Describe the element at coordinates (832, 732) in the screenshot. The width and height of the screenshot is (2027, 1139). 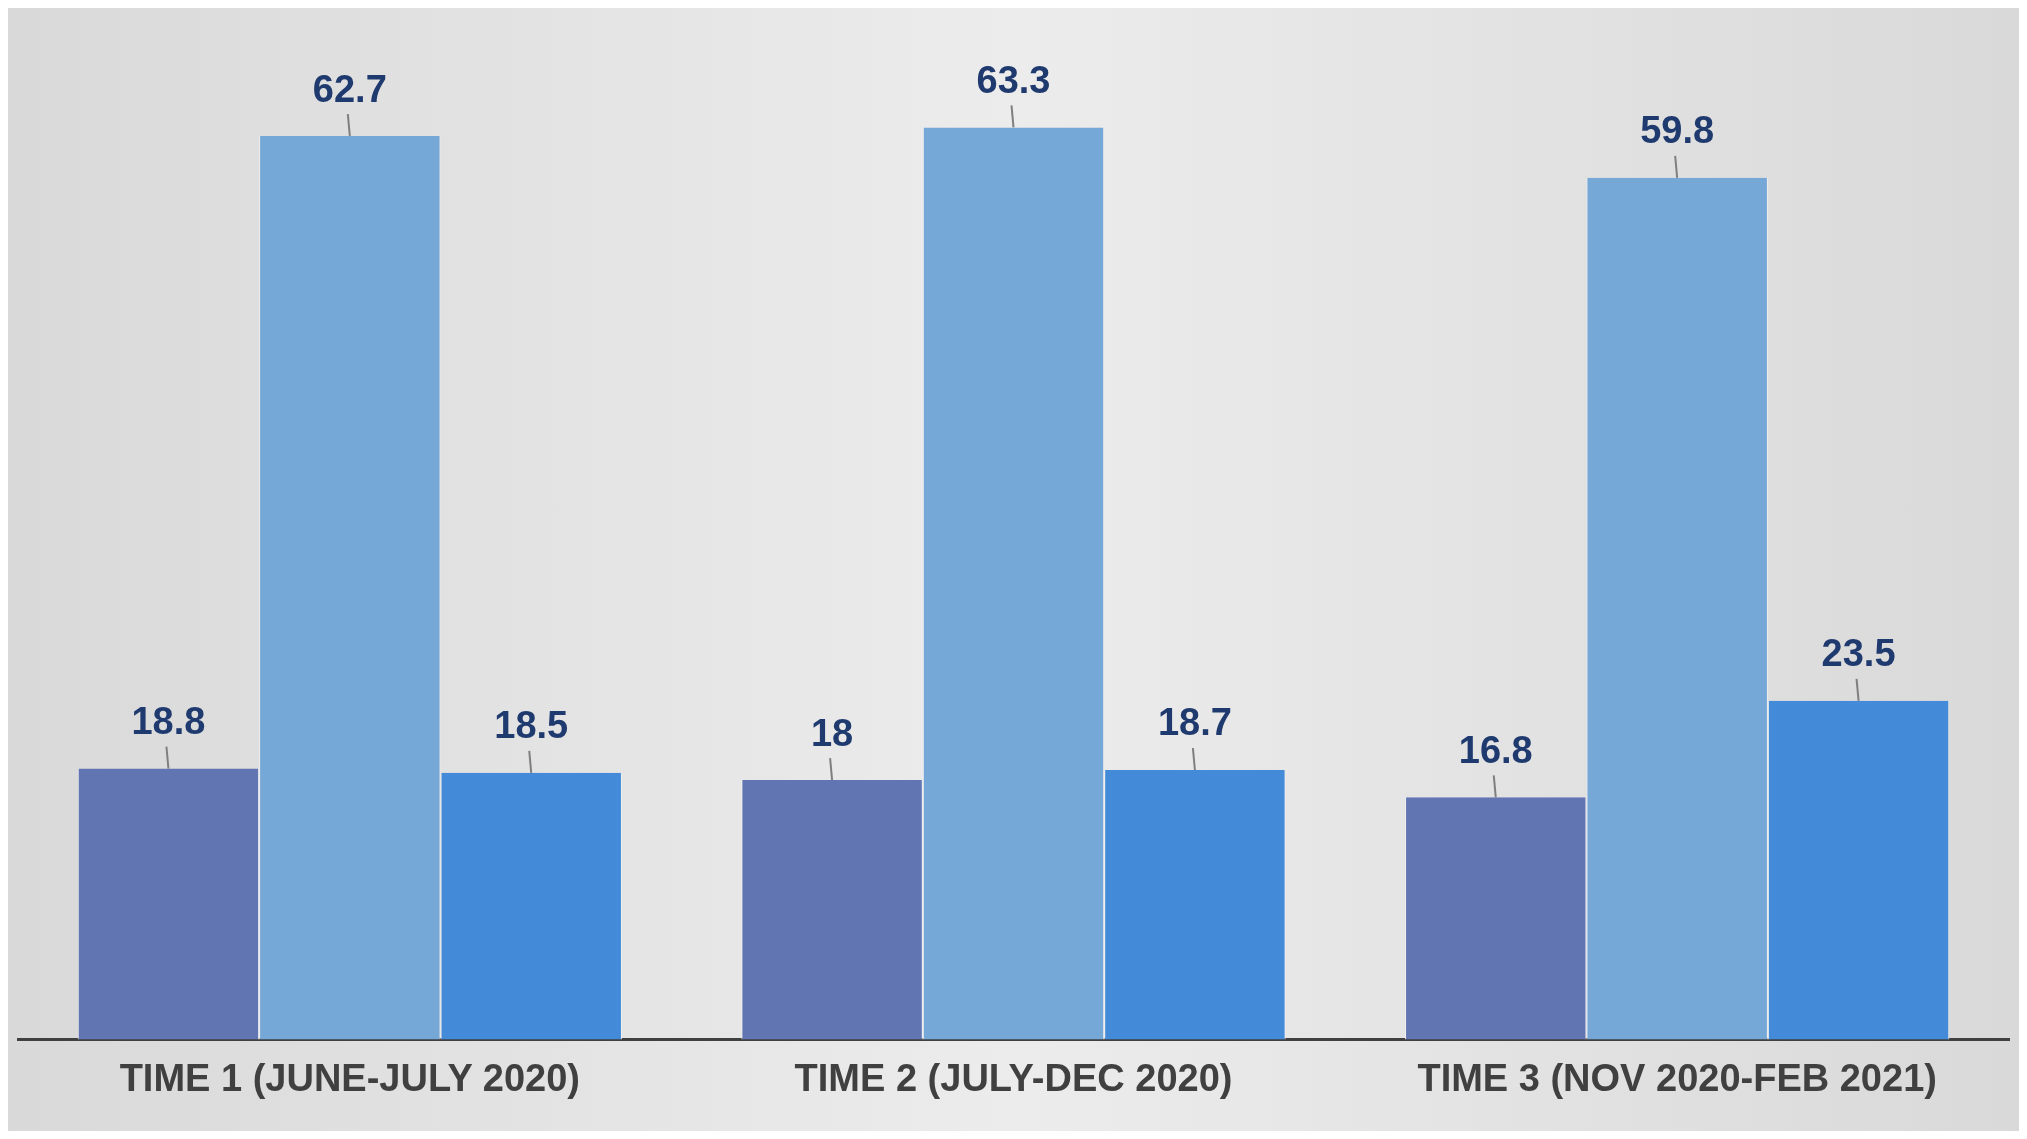
I see `data-label: 18` at that location.